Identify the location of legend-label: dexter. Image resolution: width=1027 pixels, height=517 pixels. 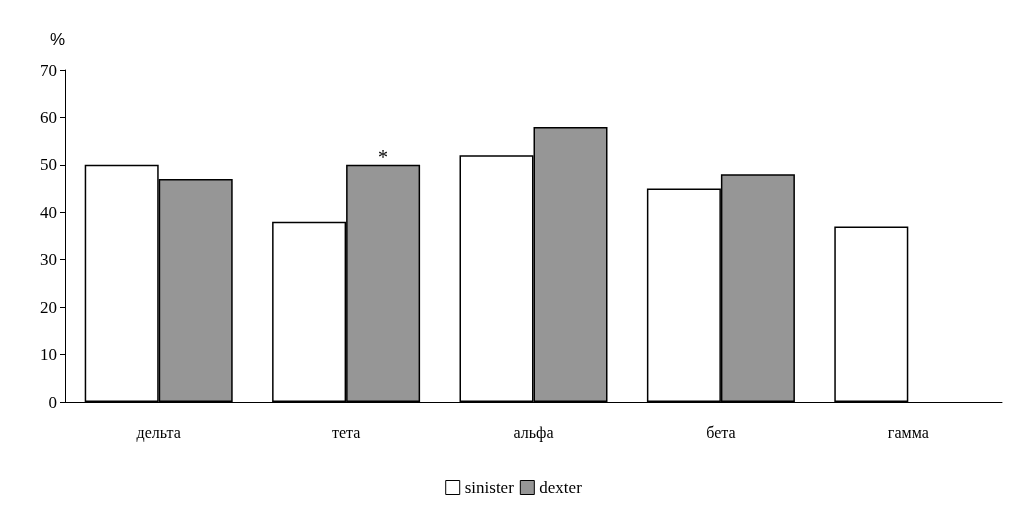
(561, 487).